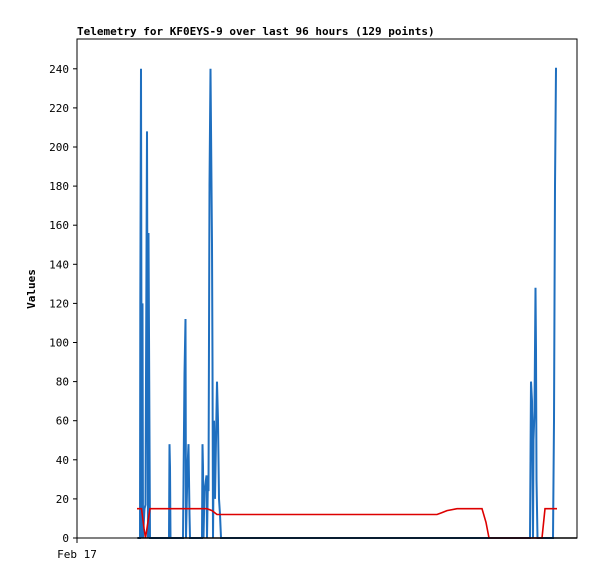 This screenshot has width=597, height=583. I want to click on y-tick-label: 220, so click(59, 108).